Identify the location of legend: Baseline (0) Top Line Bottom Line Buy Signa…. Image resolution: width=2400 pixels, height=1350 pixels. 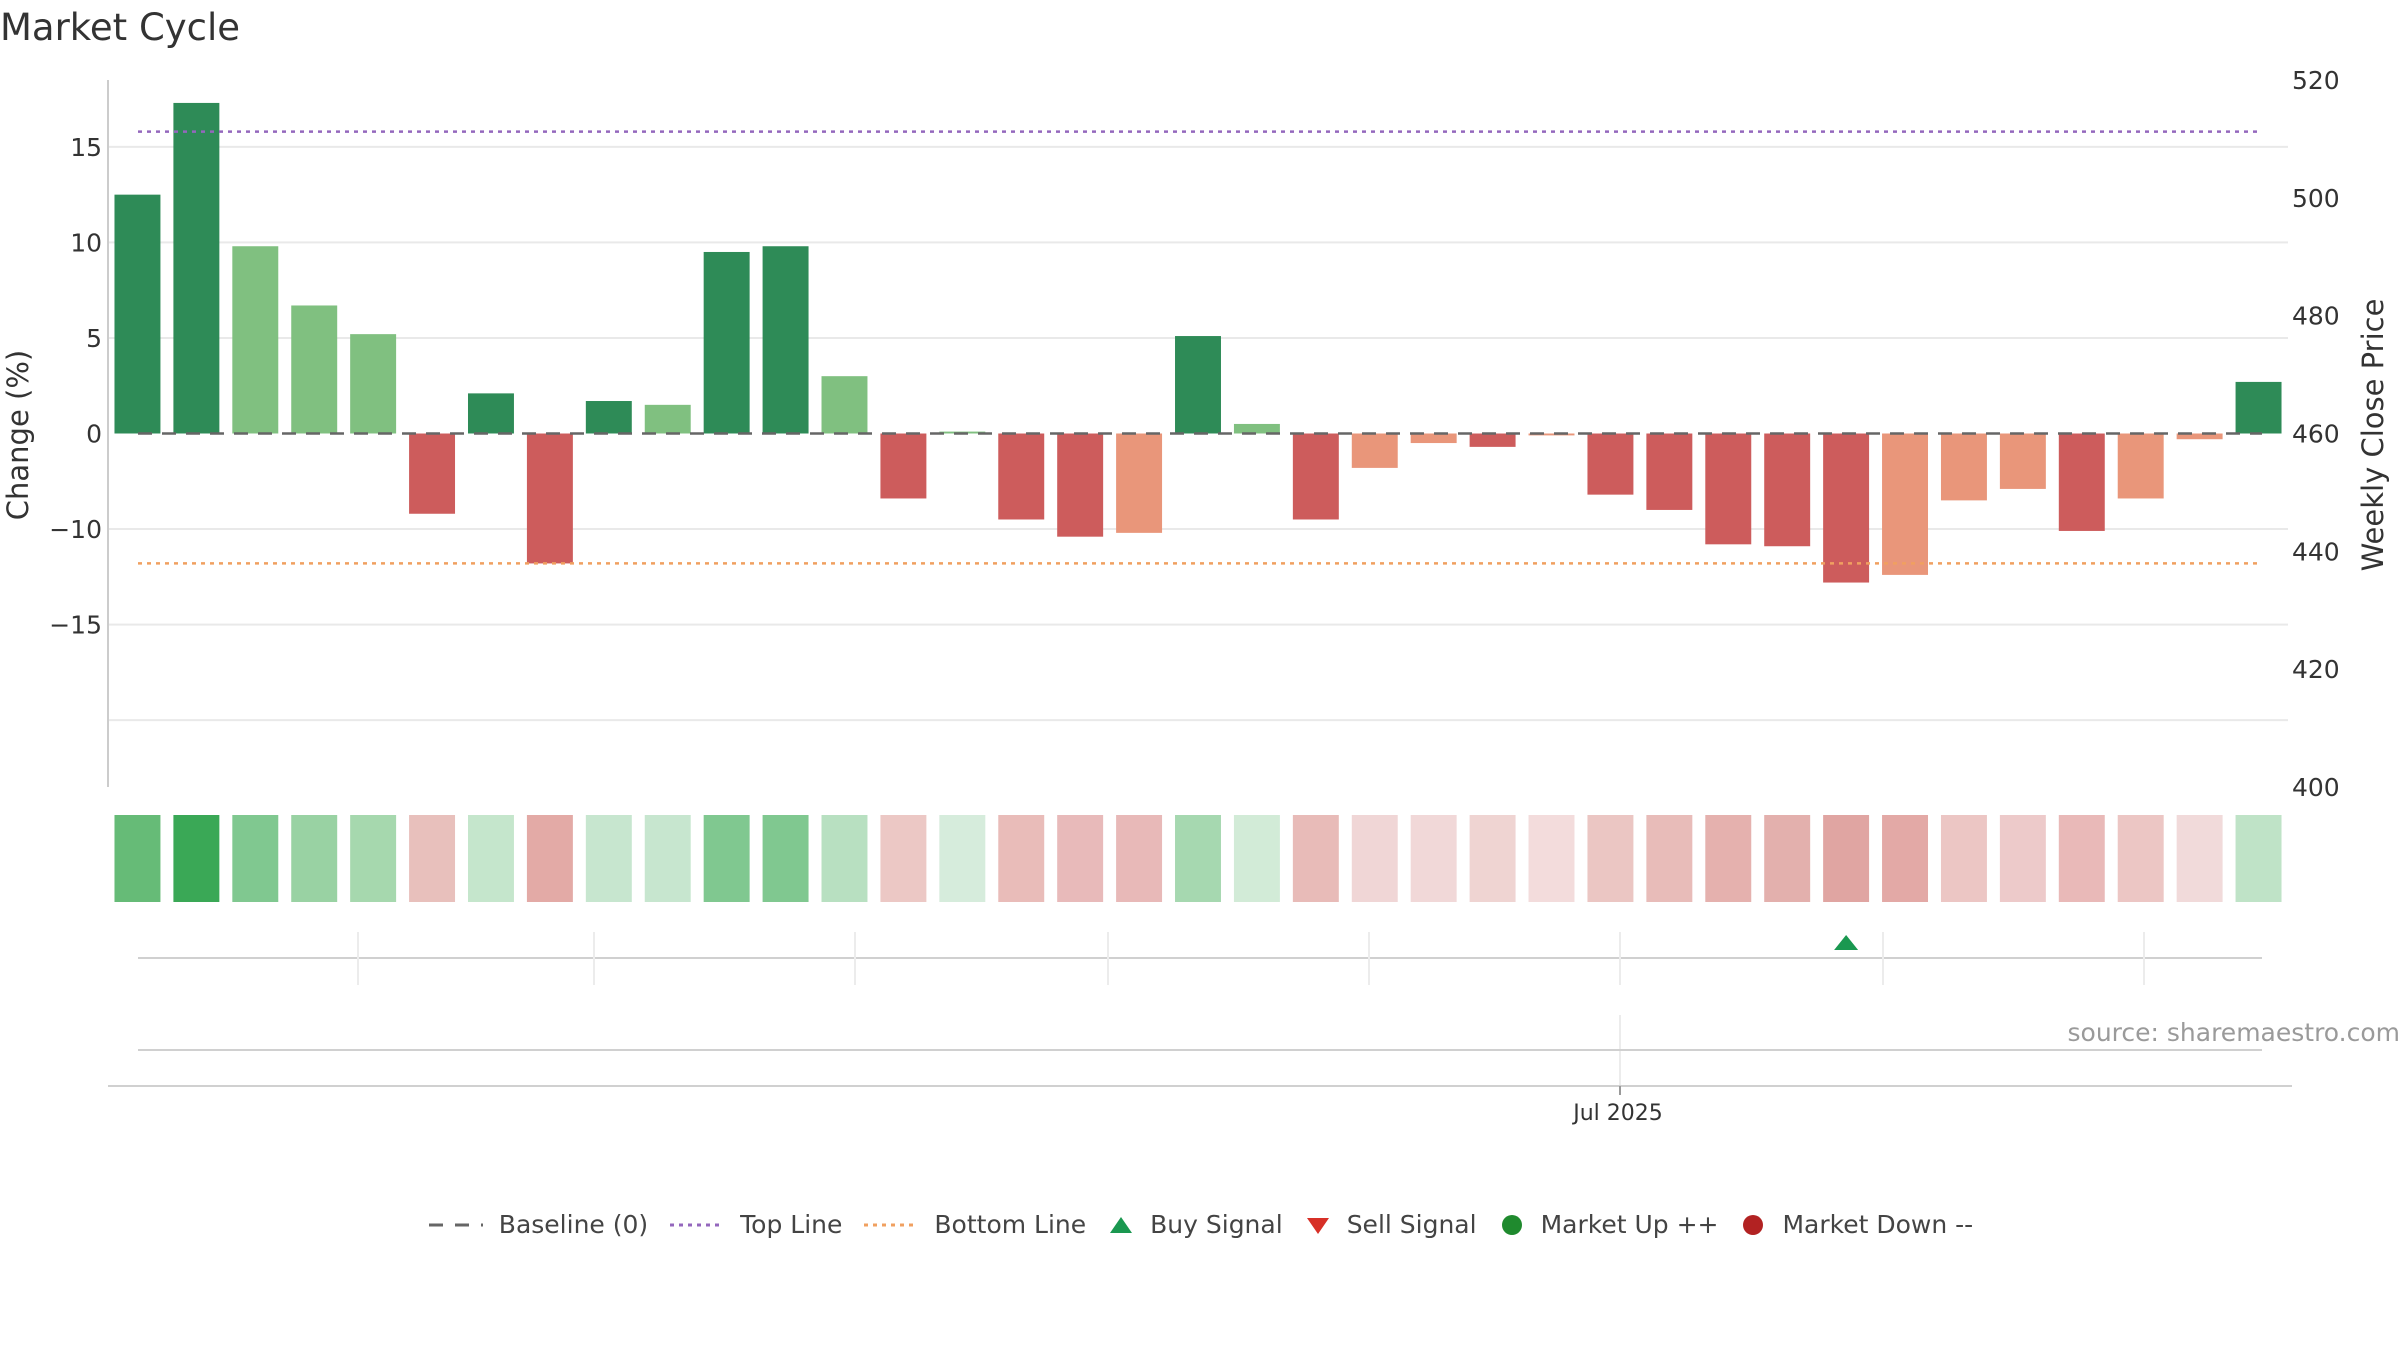
(1200, 1224).